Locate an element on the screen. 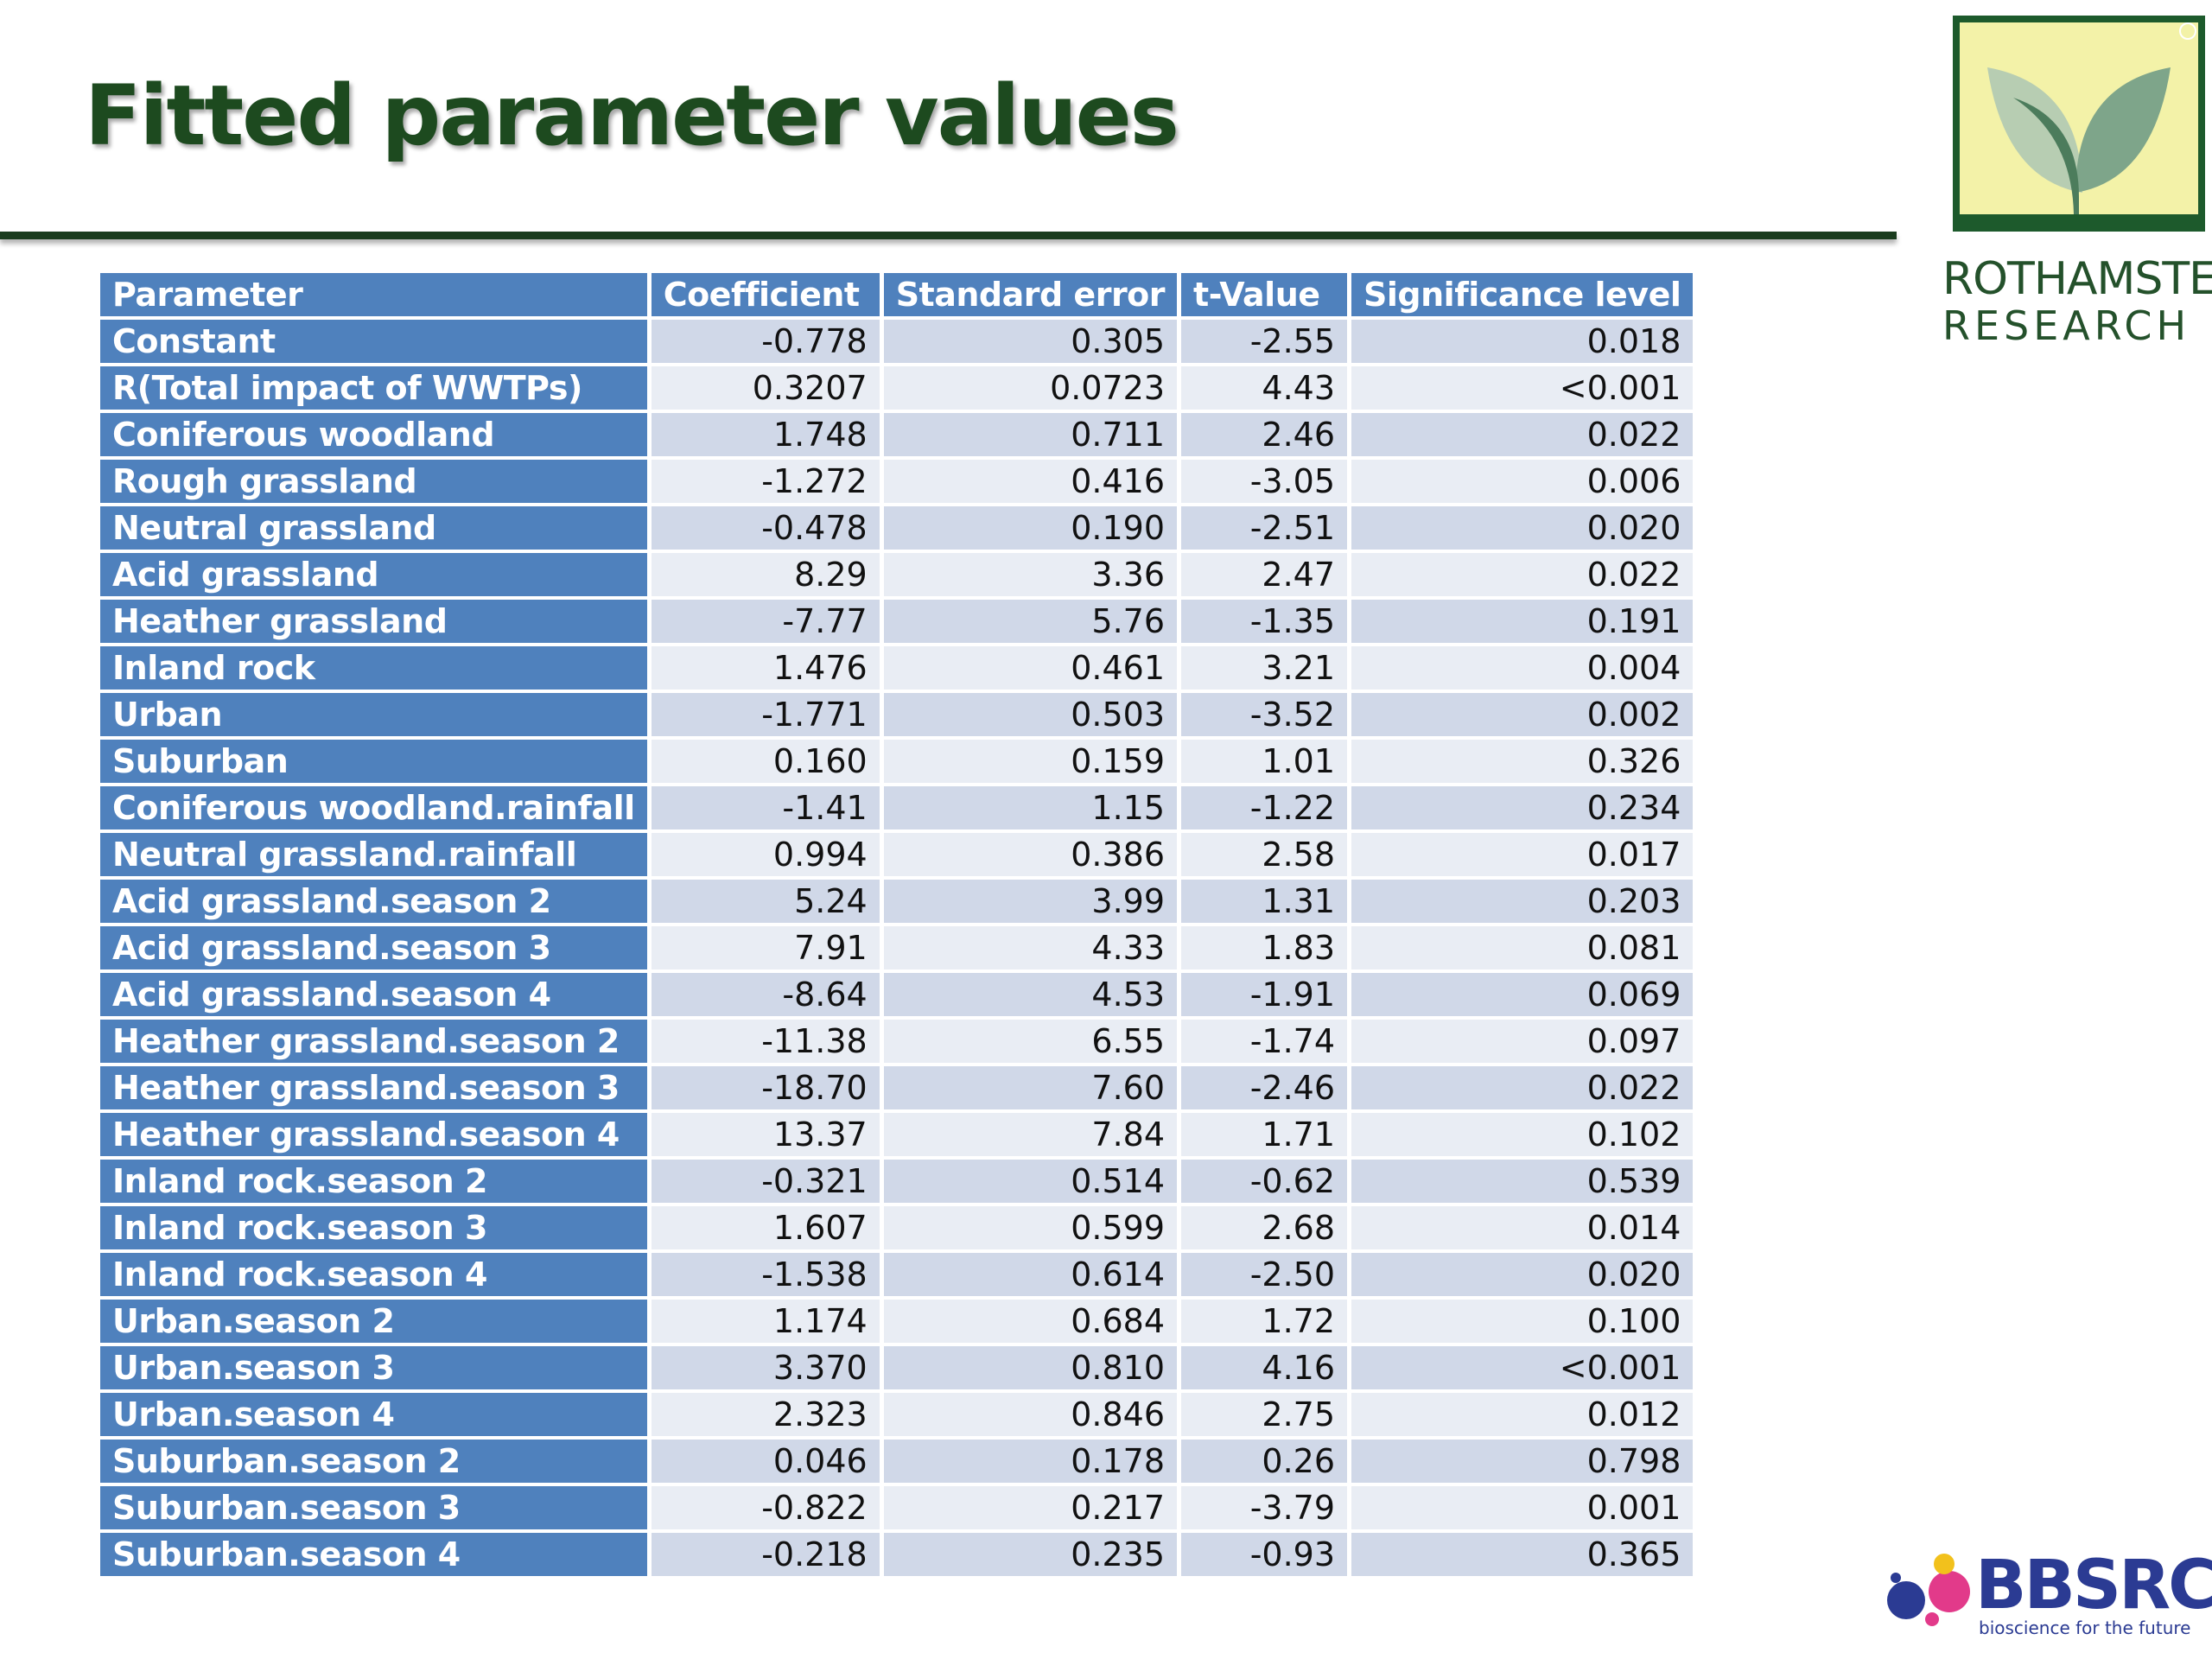  cell-standard-error: 7.60 is located at coordinates (1030, 1087).